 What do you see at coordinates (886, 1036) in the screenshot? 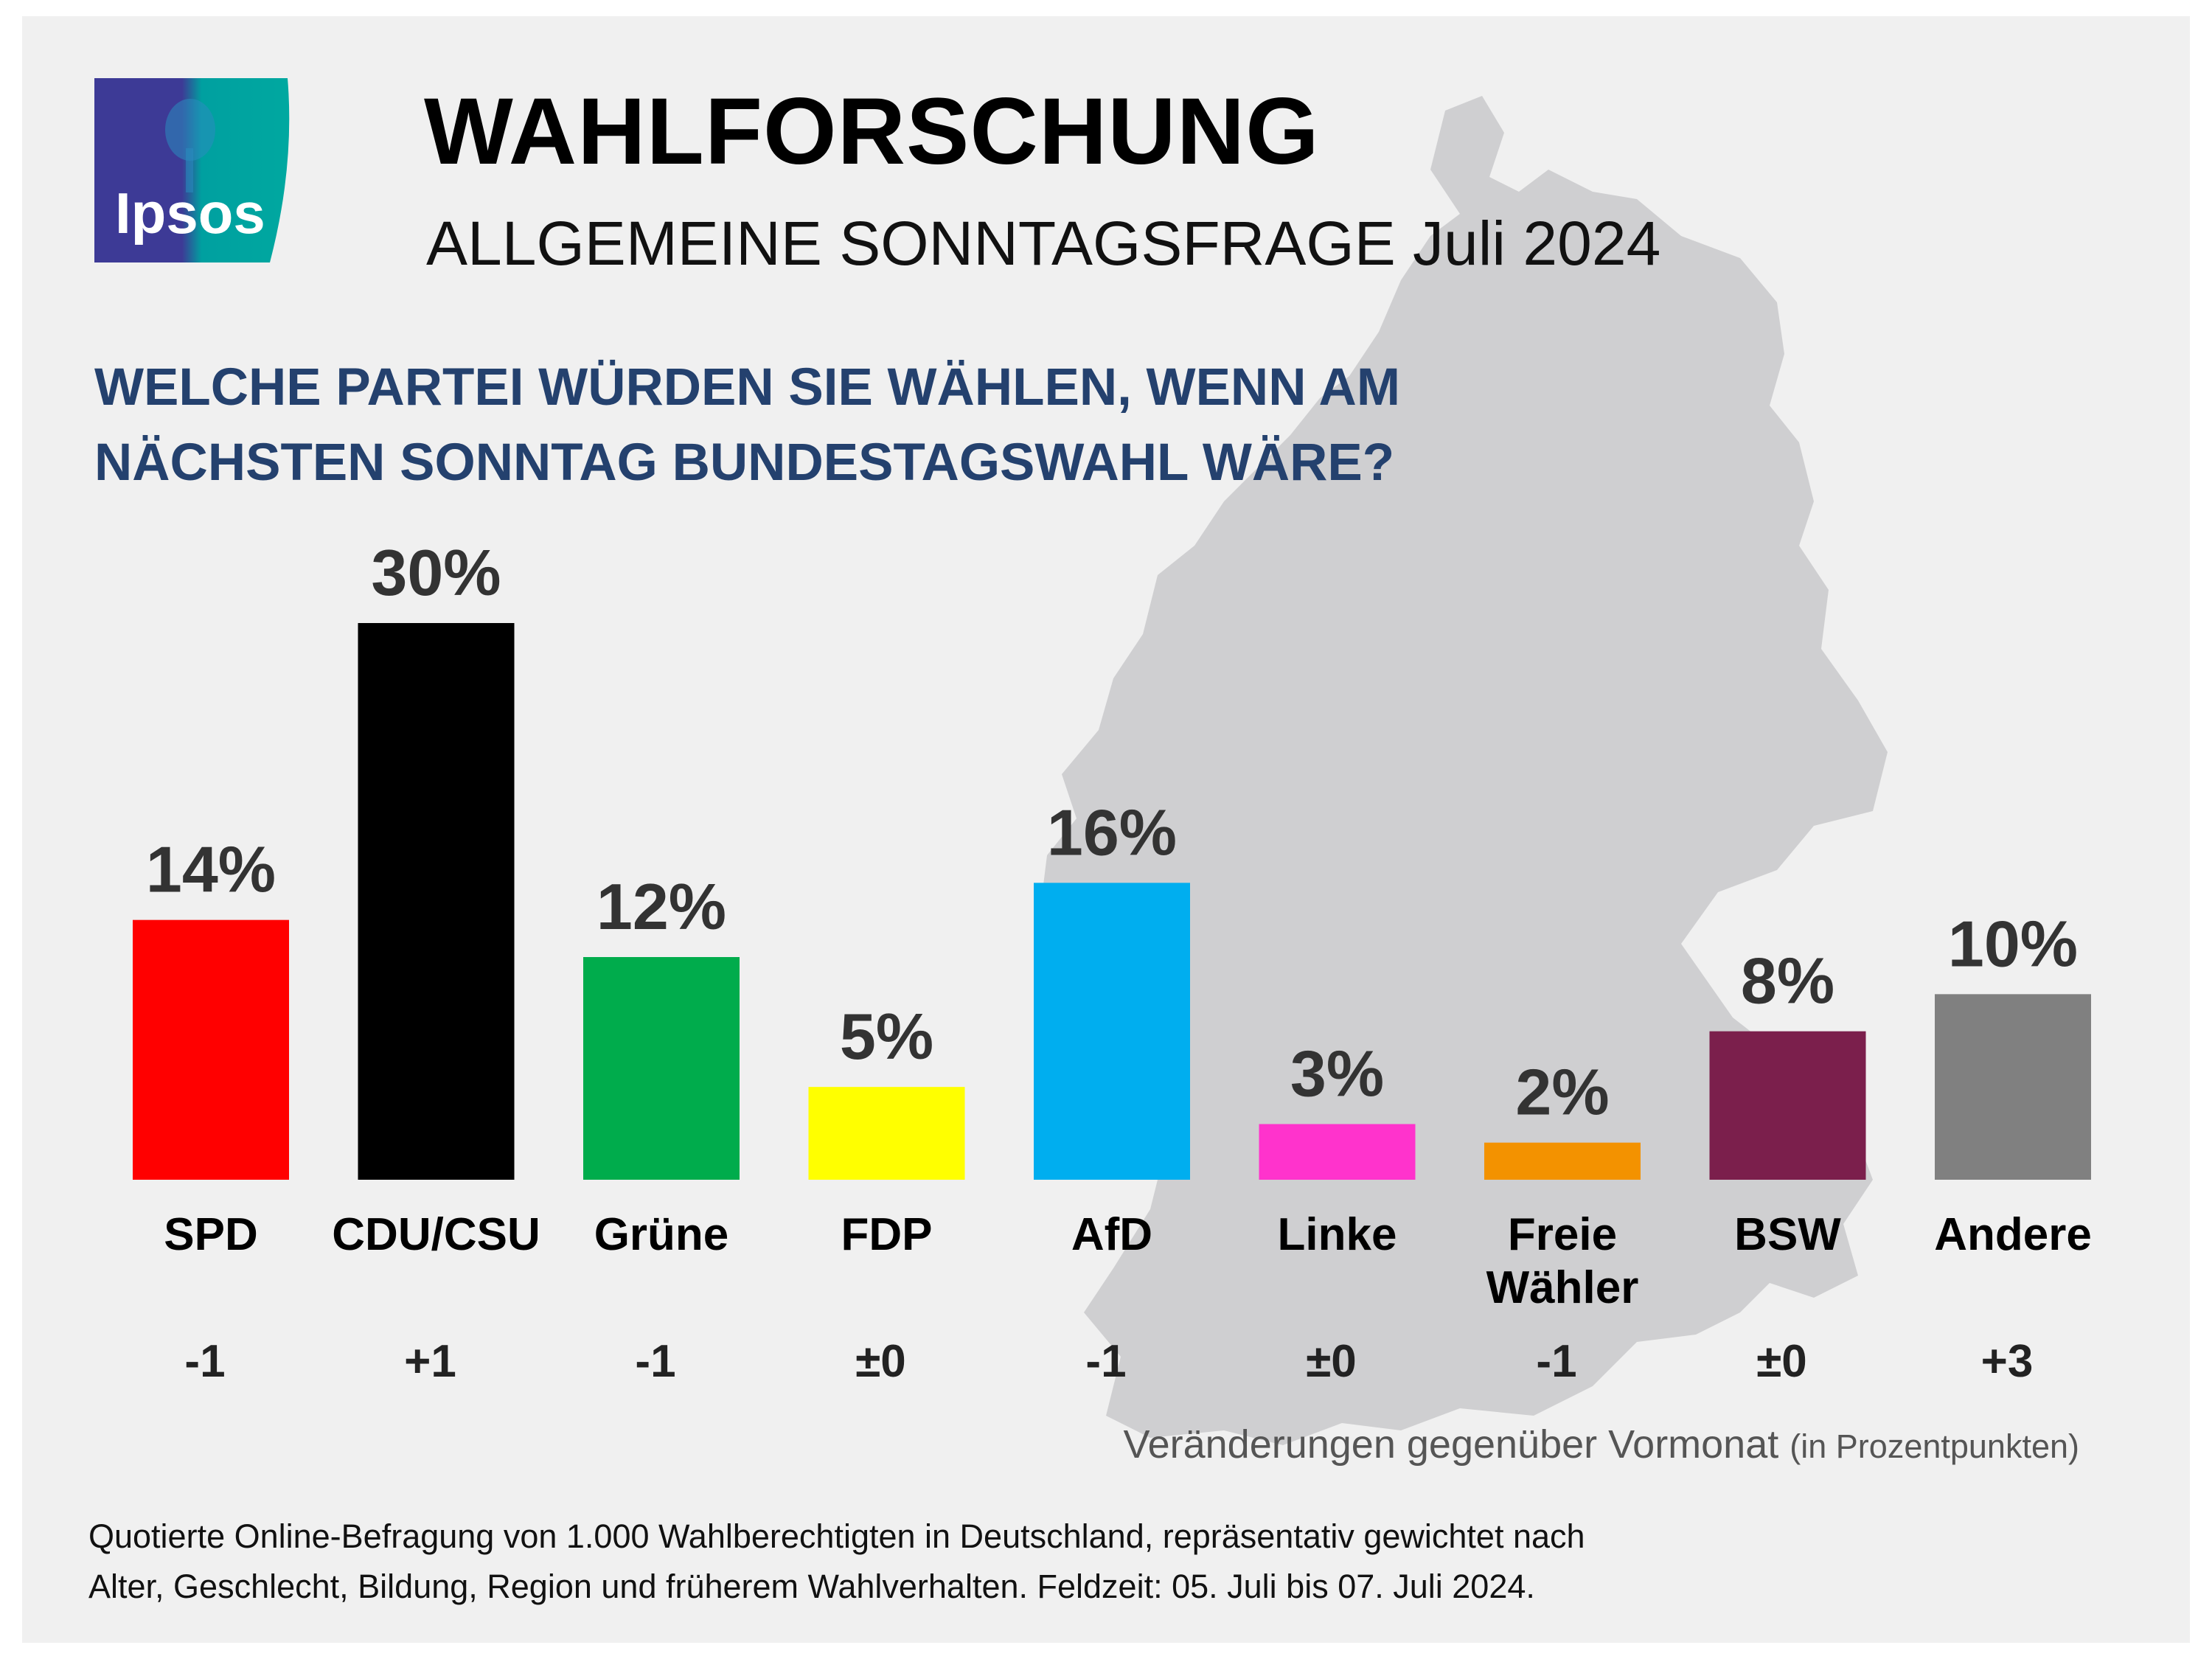
I see `bar-value-label: 5%` at bounding box center [886, 1036].